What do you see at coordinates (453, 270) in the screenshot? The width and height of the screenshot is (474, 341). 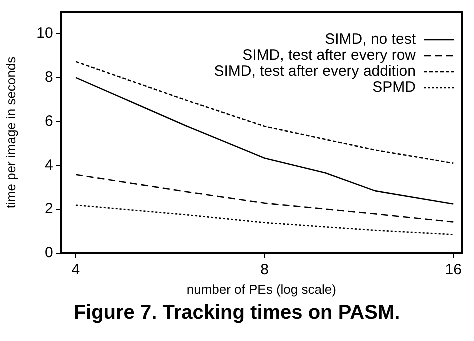 I see `x-tick-label: 16` at bounding box center [453, 270].